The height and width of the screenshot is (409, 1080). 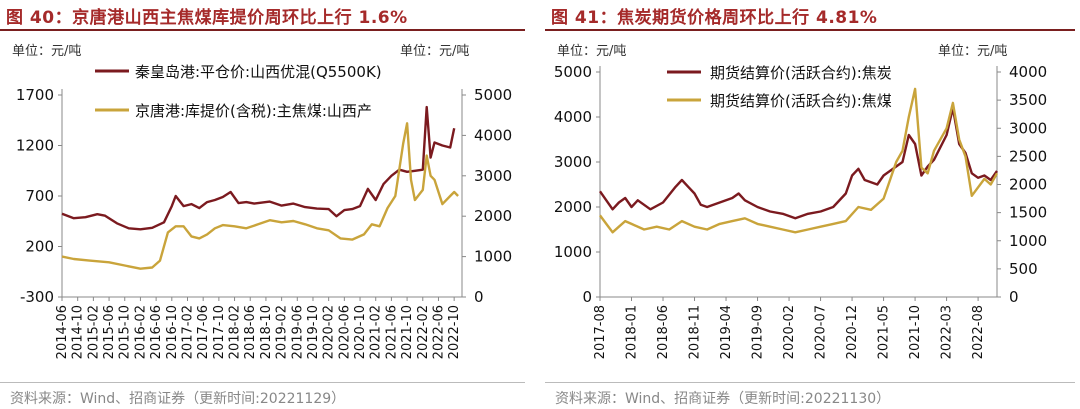 I want to click on y-left-tick-label: 4000, so click(x=573, y=117).